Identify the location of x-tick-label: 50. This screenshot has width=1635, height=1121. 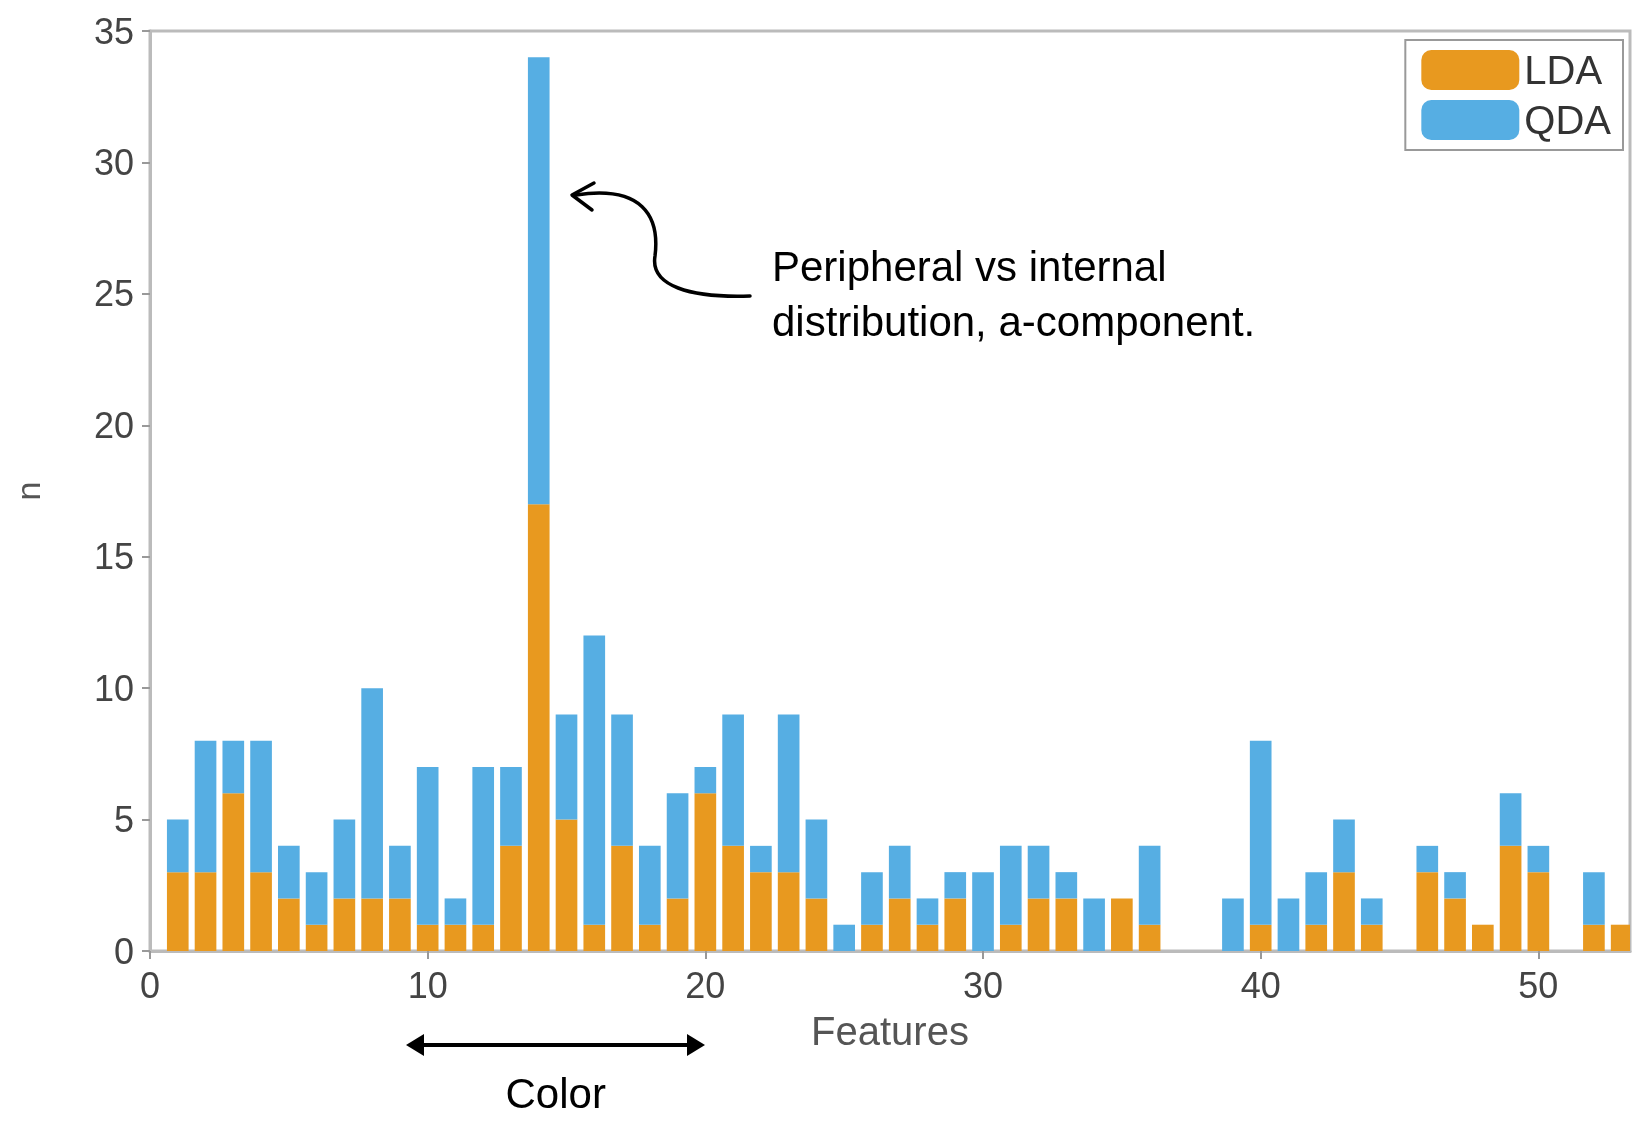
(1538, 985).